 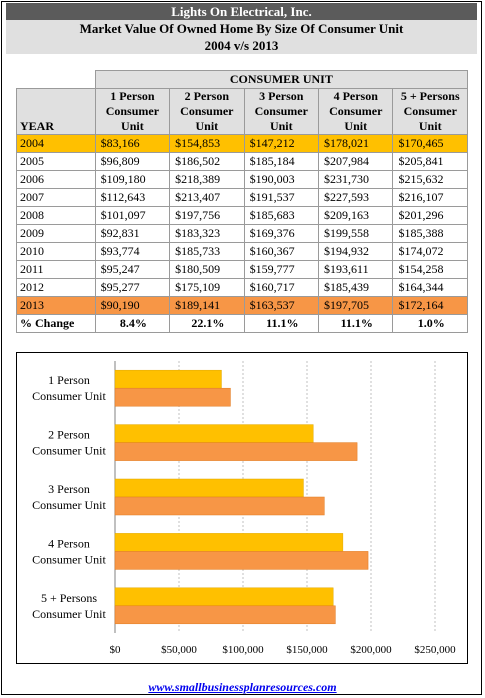 What do you see at coordinates (56, 305) in the screenshot?
I see `year-cell: 2013` at bounding box center [56, 305].